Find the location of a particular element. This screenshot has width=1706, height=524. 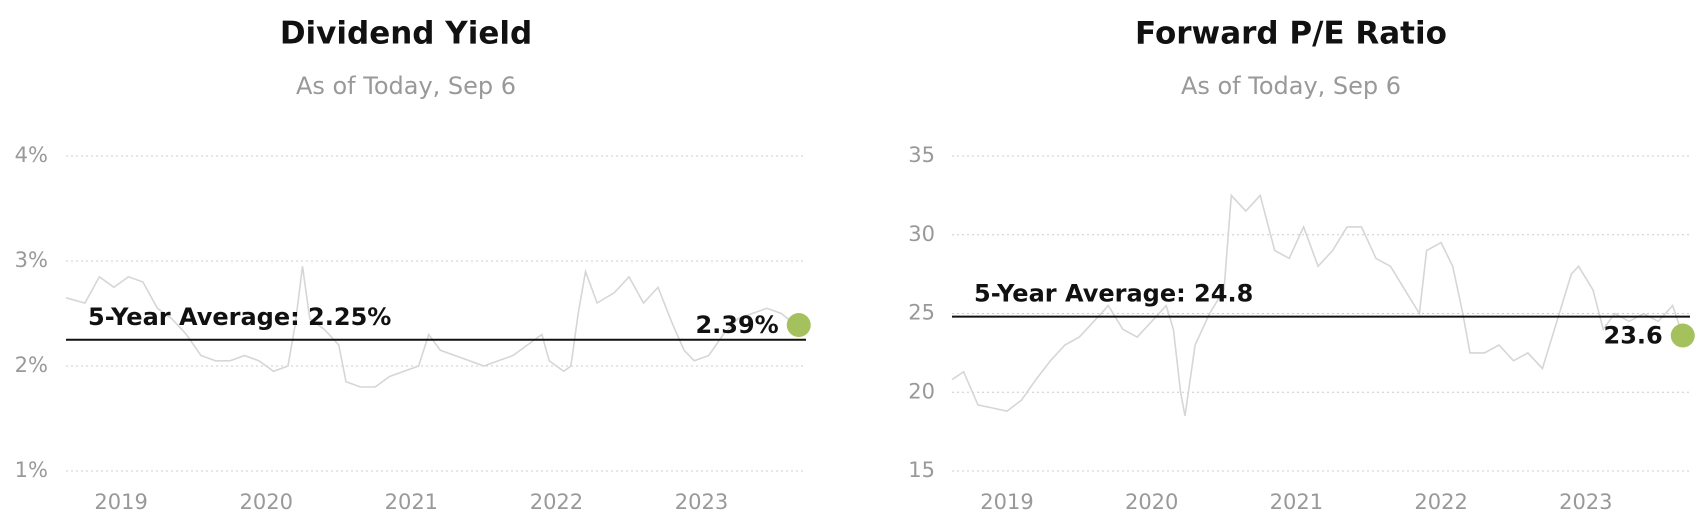

y-tick-label: 30 is located at coordinates (921, 234).